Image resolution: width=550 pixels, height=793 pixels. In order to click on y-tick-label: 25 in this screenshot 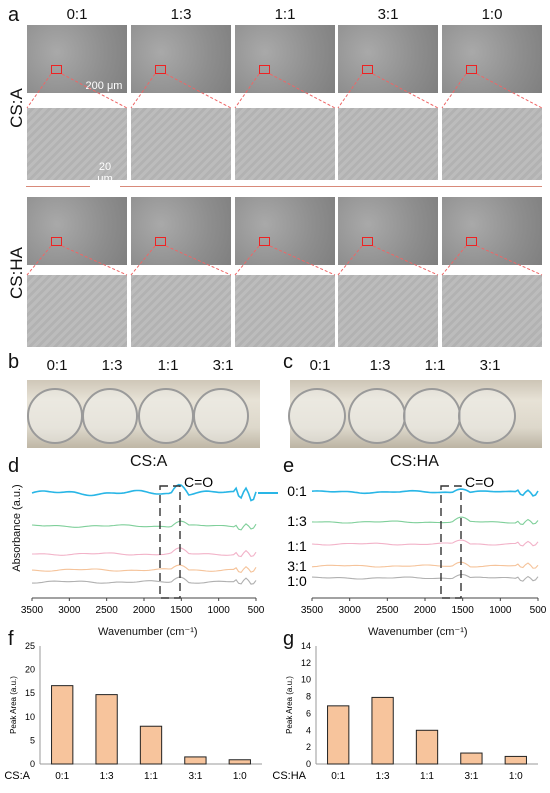, I will do `click(30, 646)`.